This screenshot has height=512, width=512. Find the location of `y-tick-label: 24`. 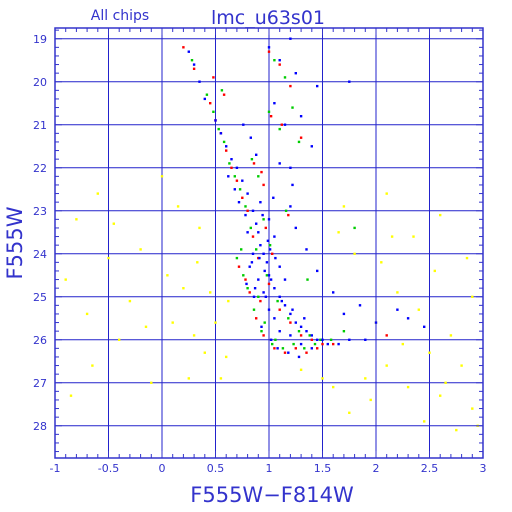

y-tick-label: 24 is located at coordinates (40, 254).